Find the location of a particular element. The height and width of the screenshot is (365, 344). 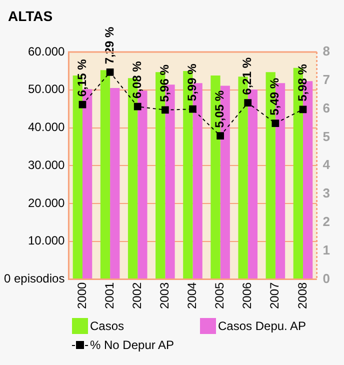

x-tick-label: 2007 is located at coordinates (275, 296).